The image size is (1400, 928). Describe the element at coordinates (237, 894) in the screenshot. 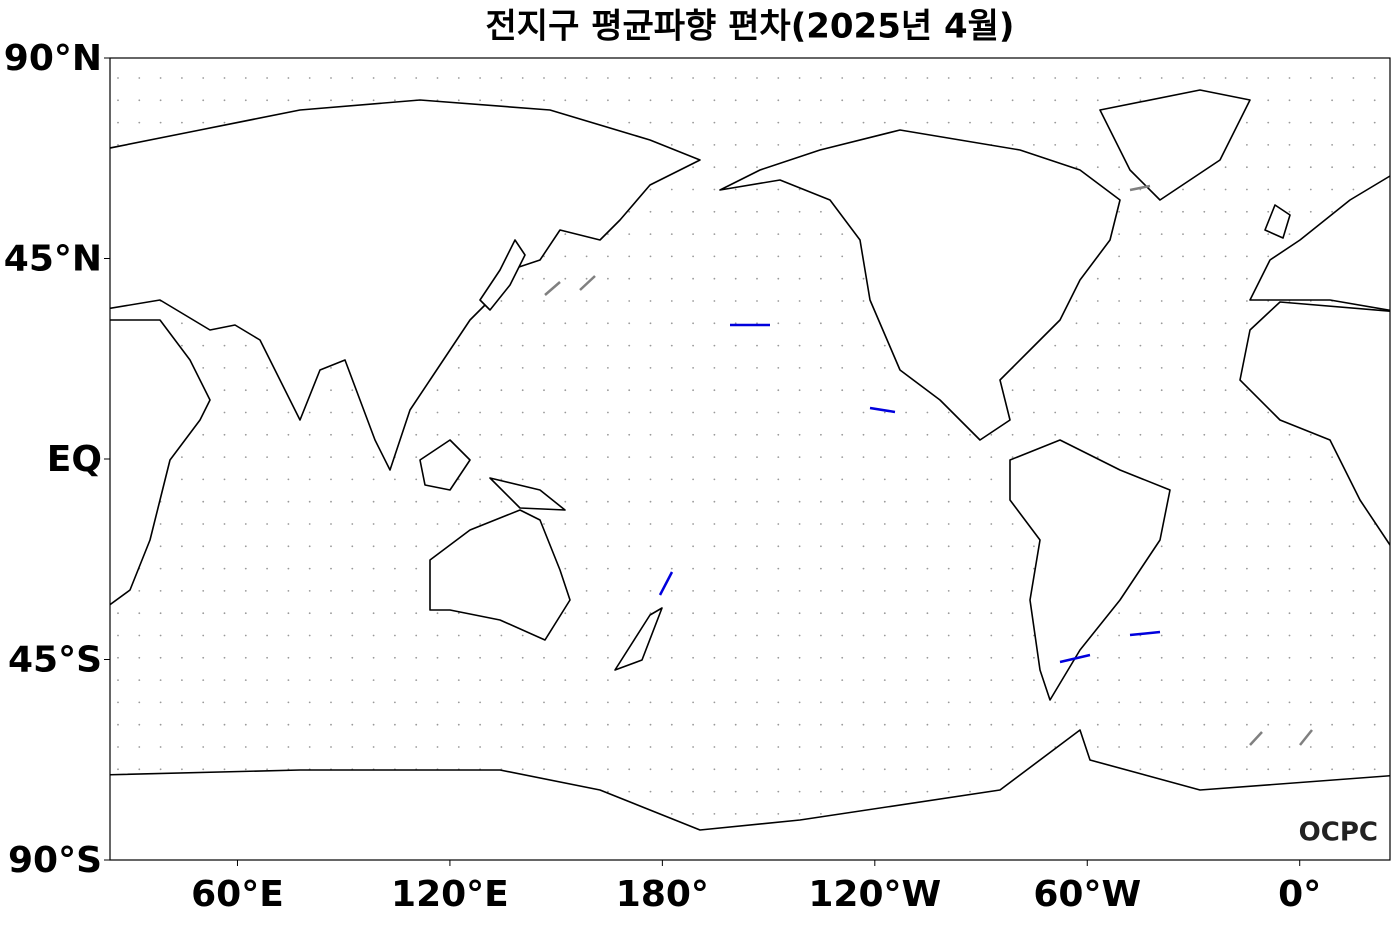

I see `x-tick-label: 60°E` at that location.